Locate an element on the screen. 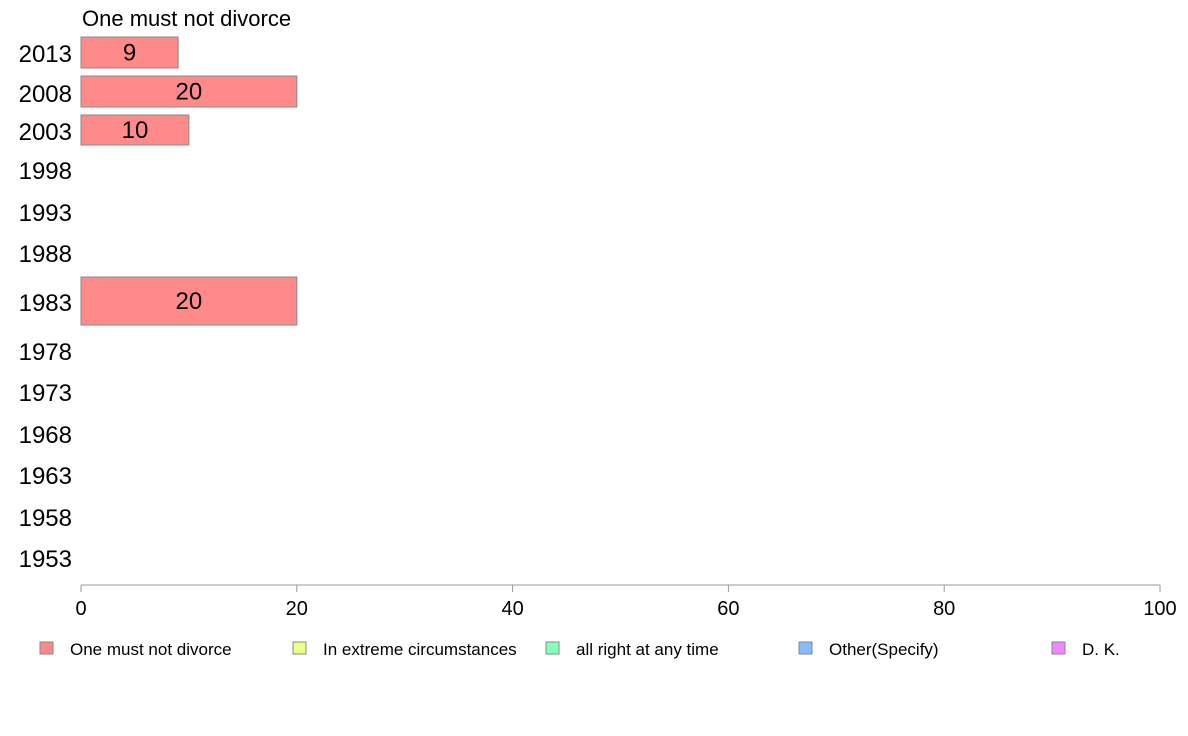 This screenshot has height=736, width=1188. year-label-1988: 1988 is located at coordinates (45, 254).